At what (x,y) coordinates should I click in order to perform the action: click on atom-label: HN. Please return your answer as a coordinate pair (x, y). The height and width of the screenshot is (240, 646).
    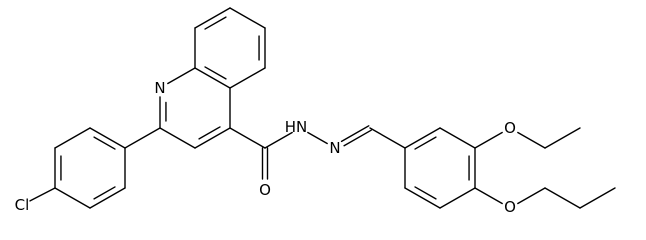
    Looking at the image, I should click on (296, 127).